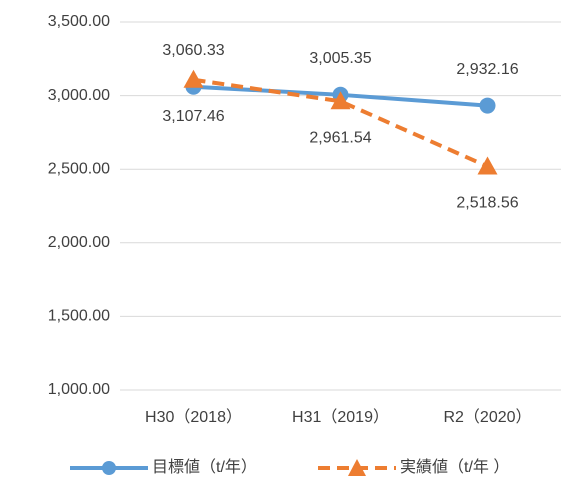  I want to click on x-tick-label: H31（2019）, so click(340, 417).